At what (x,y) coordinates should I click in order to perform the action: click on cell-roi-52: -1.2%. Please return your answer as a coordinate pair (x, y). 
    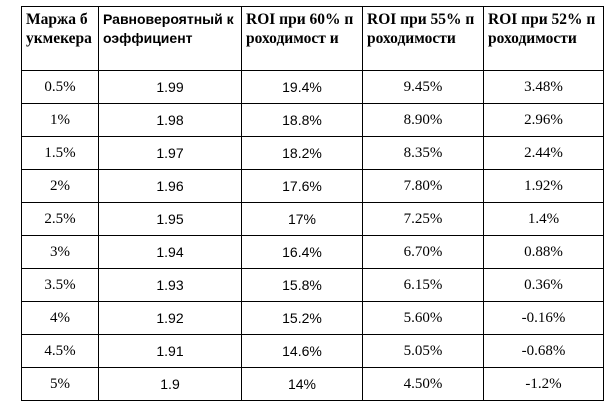
    Looking at the image, I should click on (543, 384).